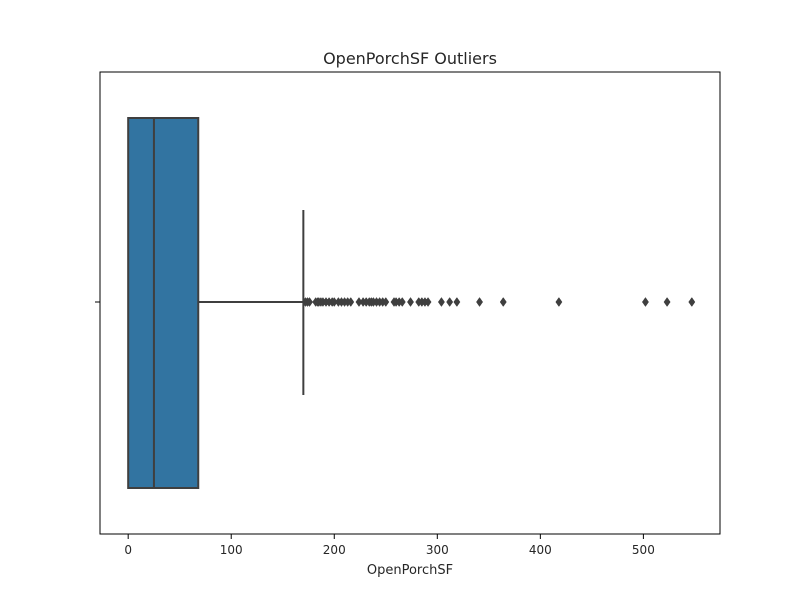  What do you see at coordinates (389, 545) in the screenshot?
I see `x-axis-ticks: 0 100 200 300 400 500` at bounding box center [389, 545].